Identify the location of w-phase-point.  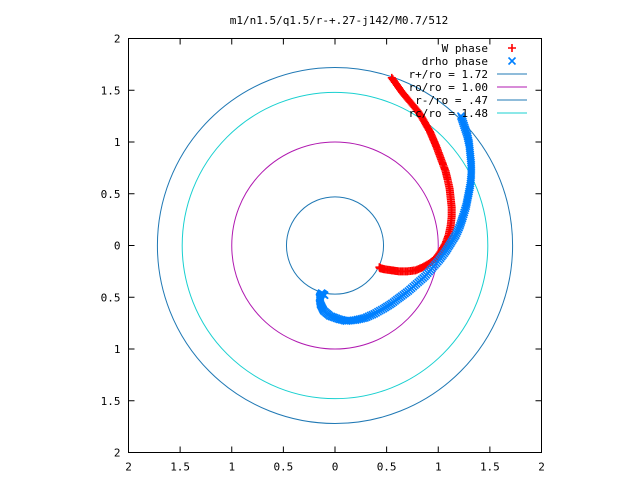
(379, 267).